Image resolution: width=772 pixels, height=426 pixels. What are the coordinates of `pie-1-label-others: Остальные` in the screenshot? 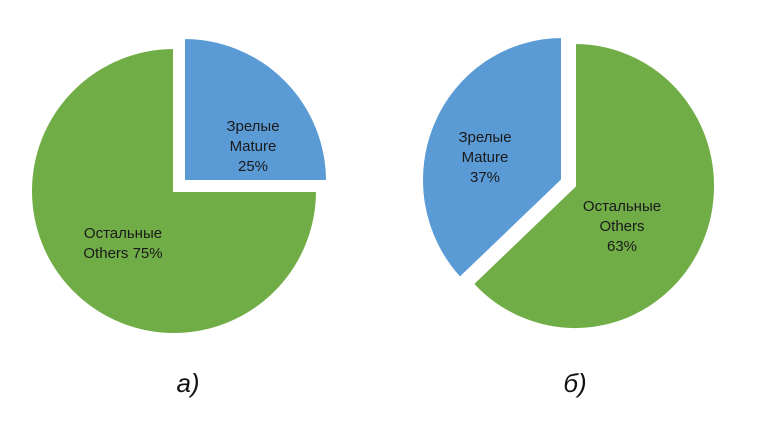 It's located at (622, 206).